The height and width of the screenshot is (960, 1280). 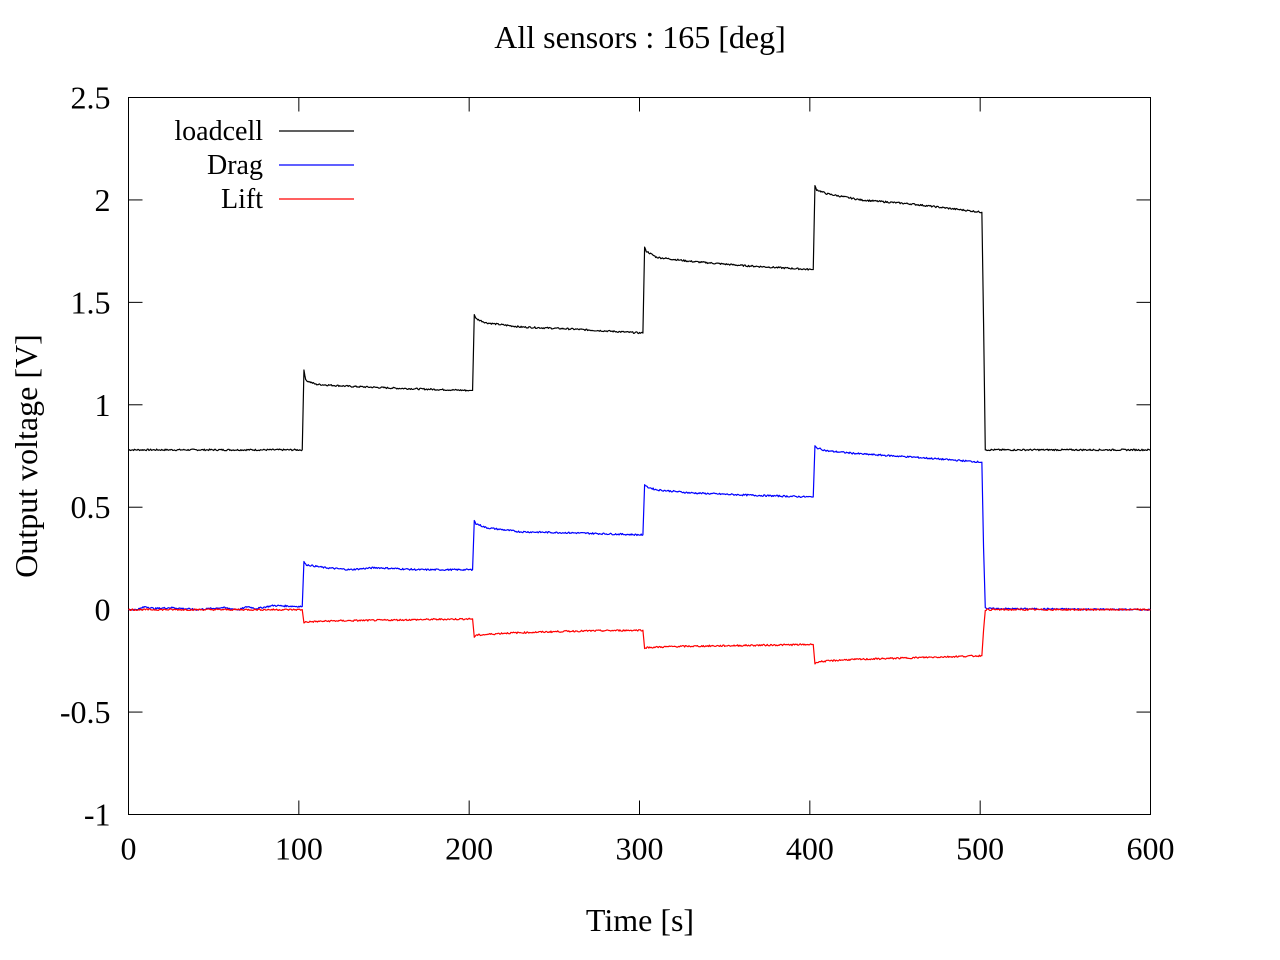 I want to click on y-tick-label: 1, so click(x=103, y=405).